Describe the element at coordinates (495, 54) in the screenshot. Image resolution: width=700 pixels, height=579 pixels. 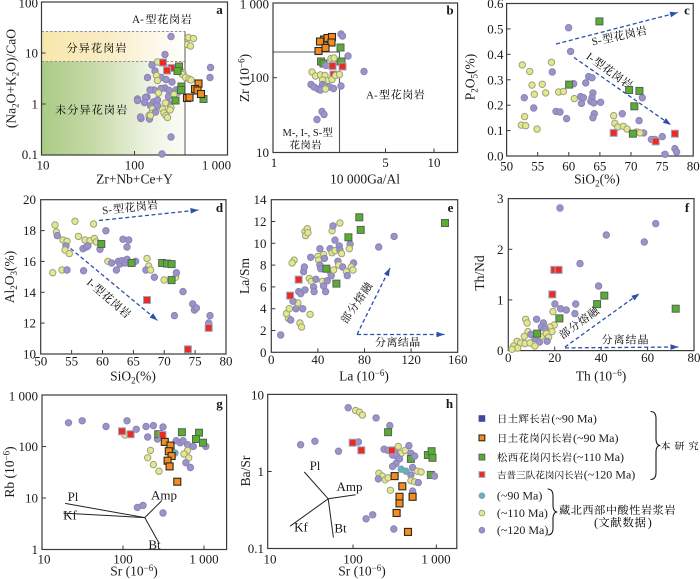
I see `svg-text: 0.4` at that location.